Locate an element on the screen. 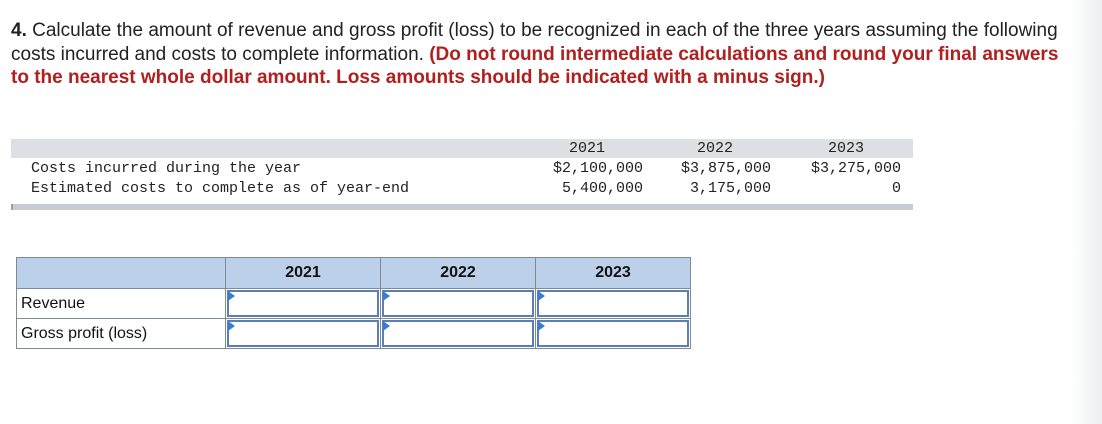 This screenshot has width=1102, height=424. answer-header-2023: 2023 is located at coordinates (613, 273).